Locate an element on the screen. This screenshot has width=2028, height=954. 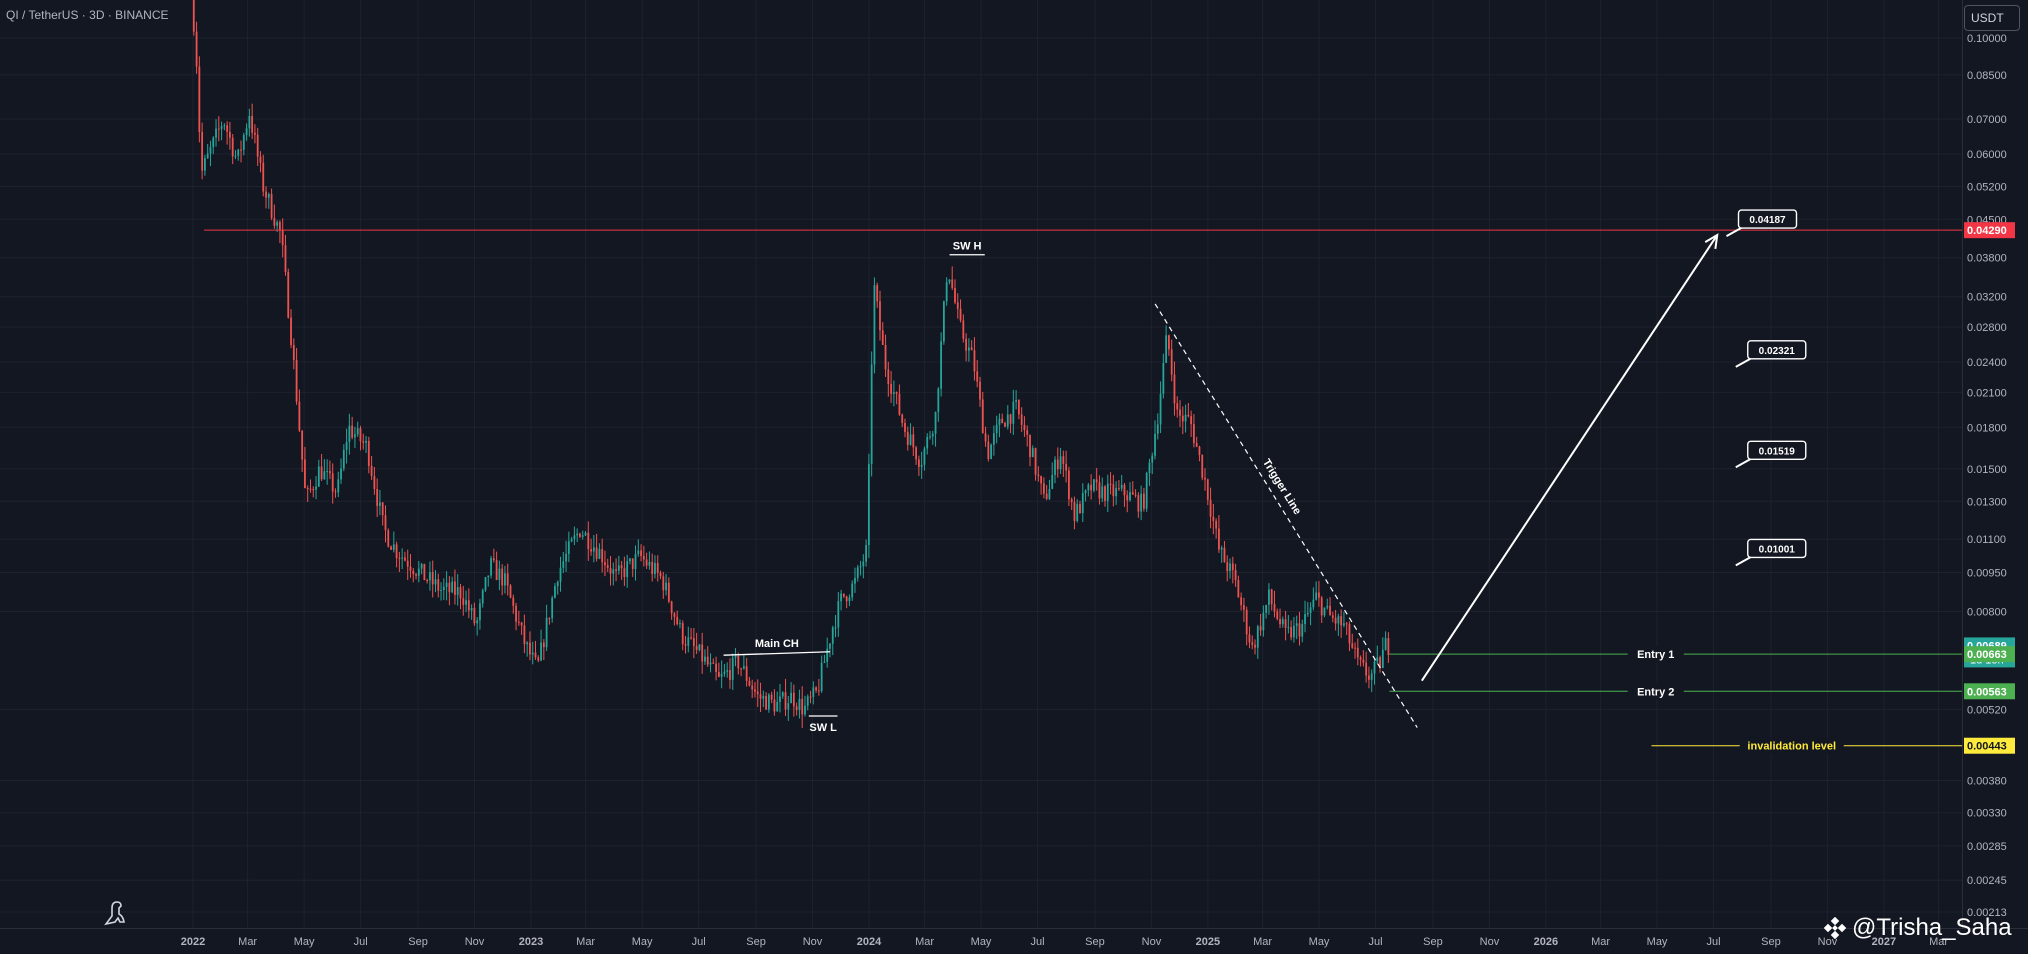
binance-diamond-icon is located at coordinates (1835, 928).